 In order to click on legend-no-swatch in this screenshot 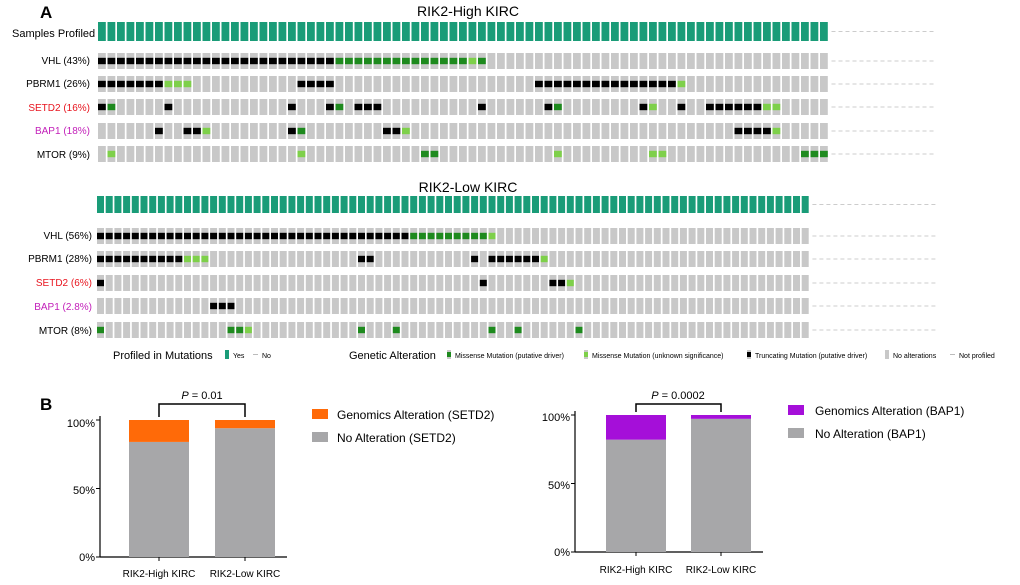, I will do `click(255, 354)`.